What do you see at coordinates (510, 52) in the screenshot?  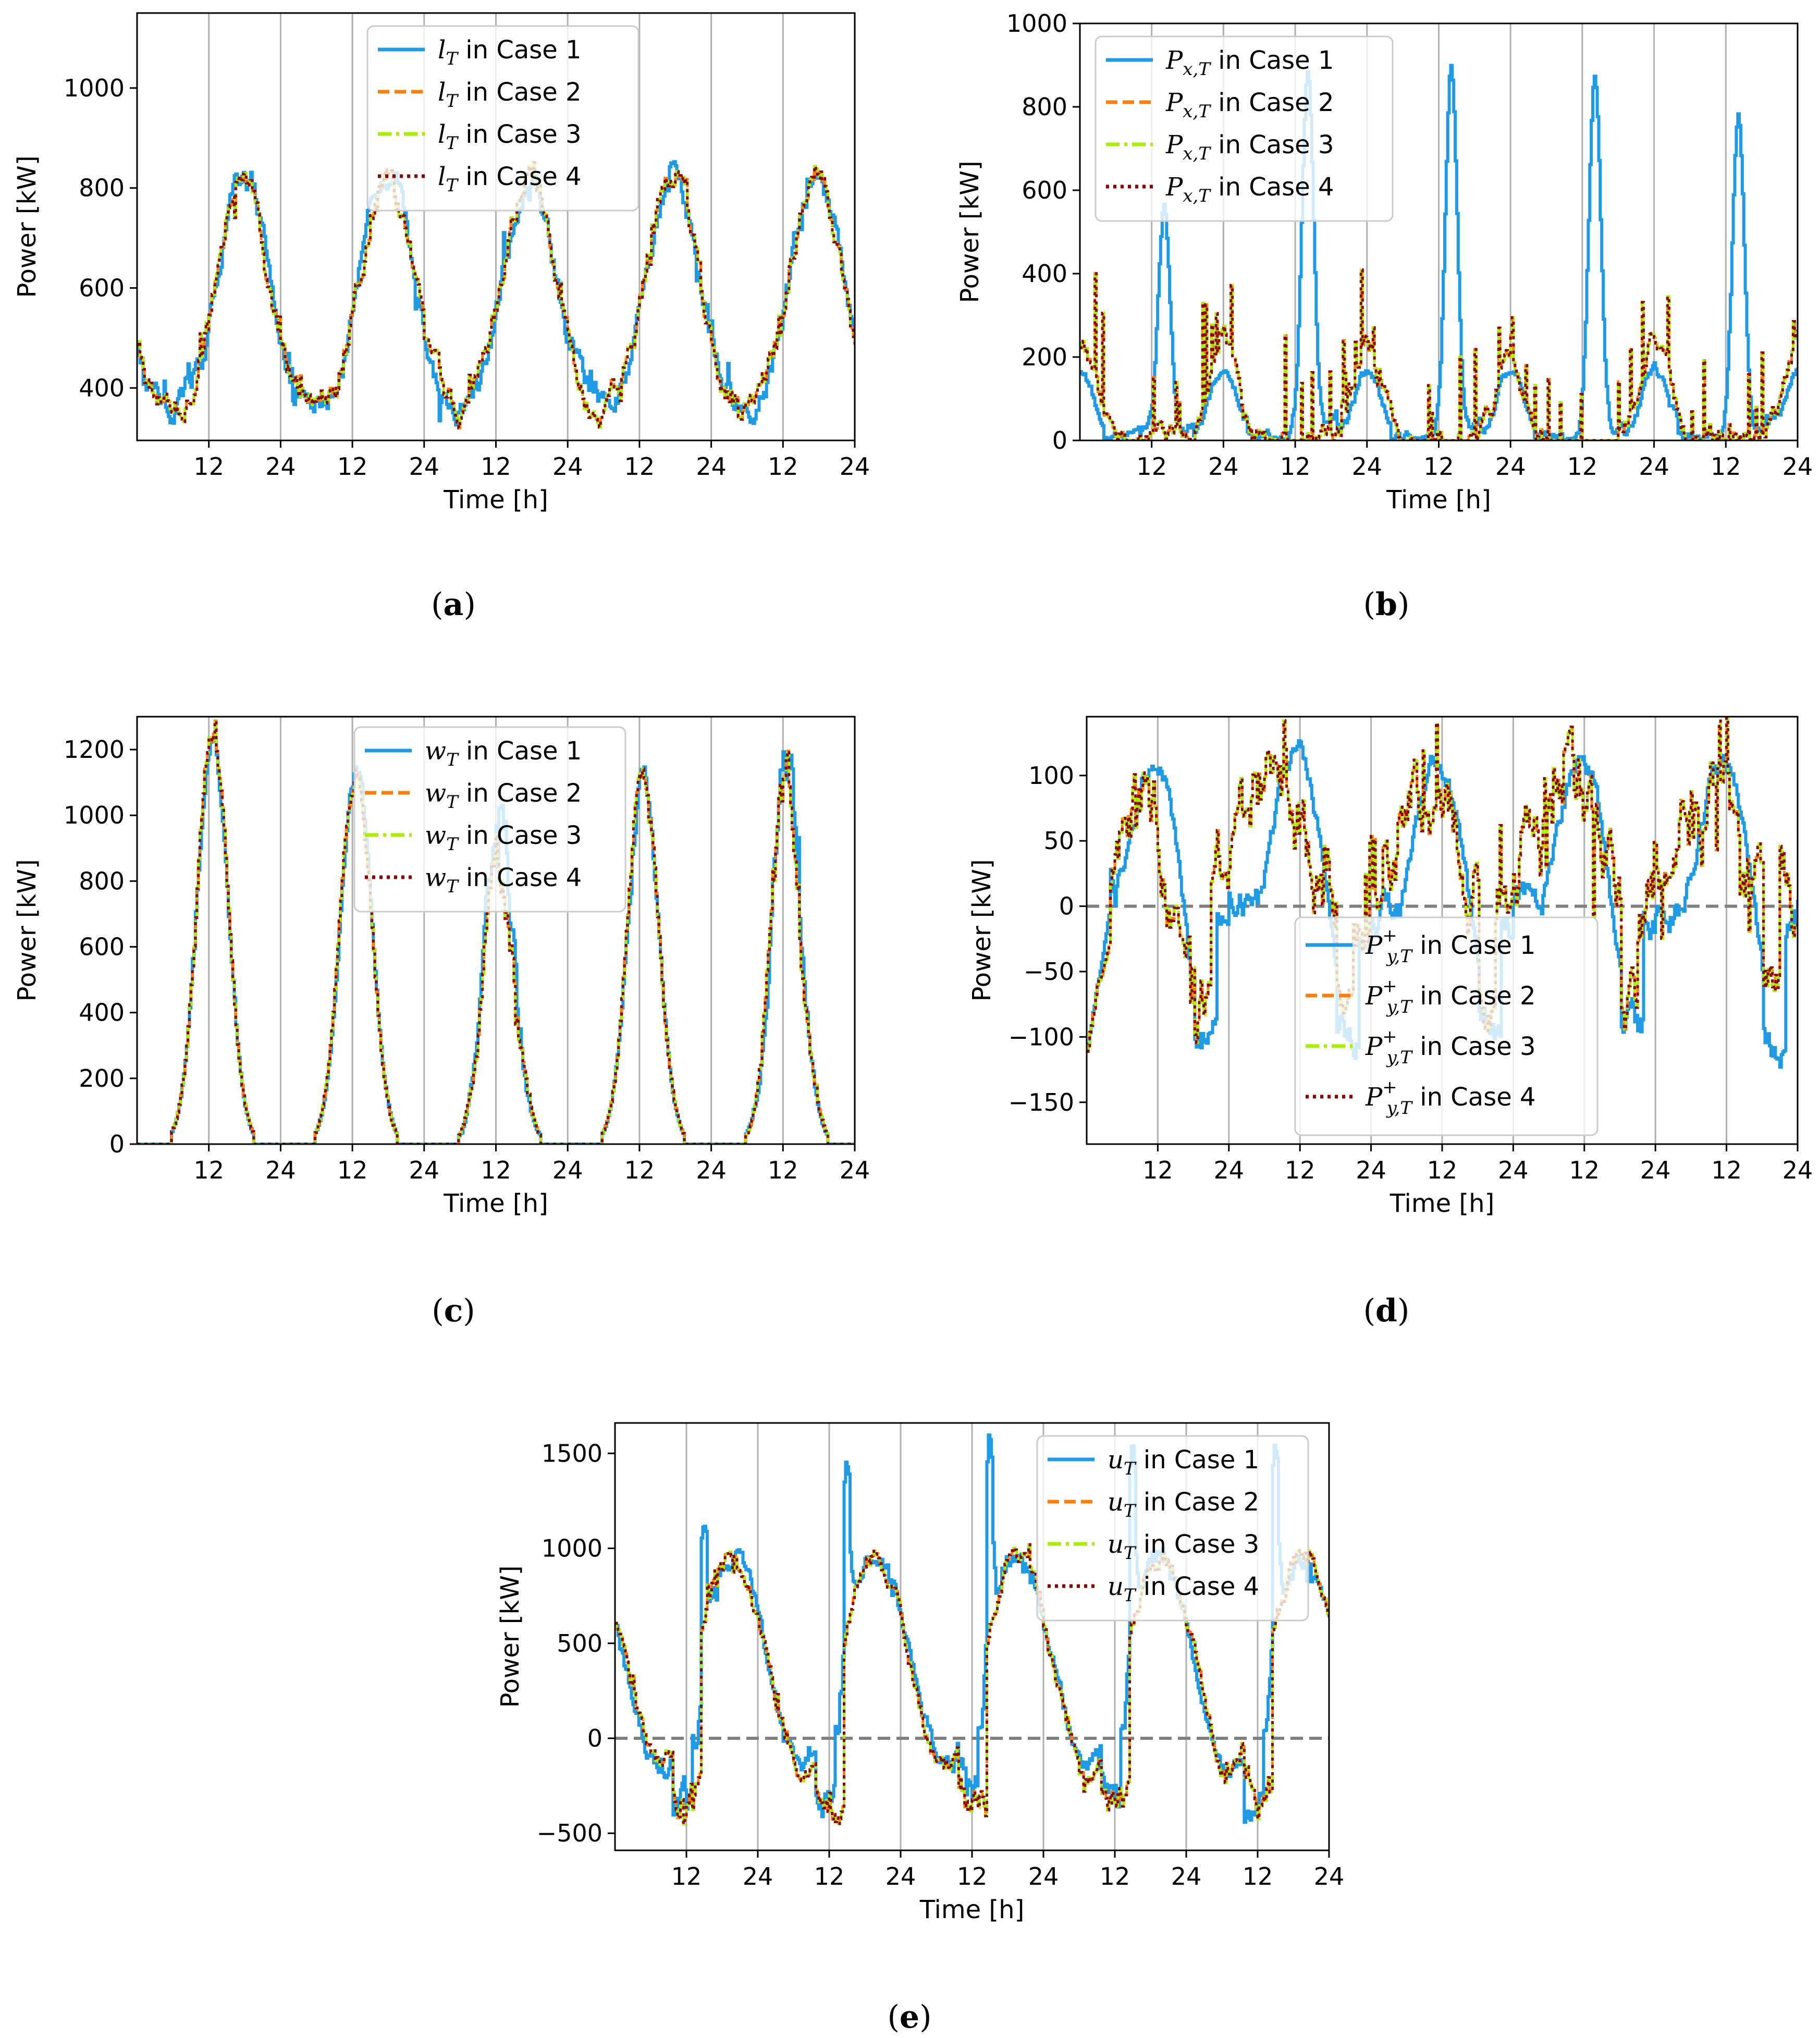 I see `legend-entry: lT in Case 1` at bounding box center [510, 52].